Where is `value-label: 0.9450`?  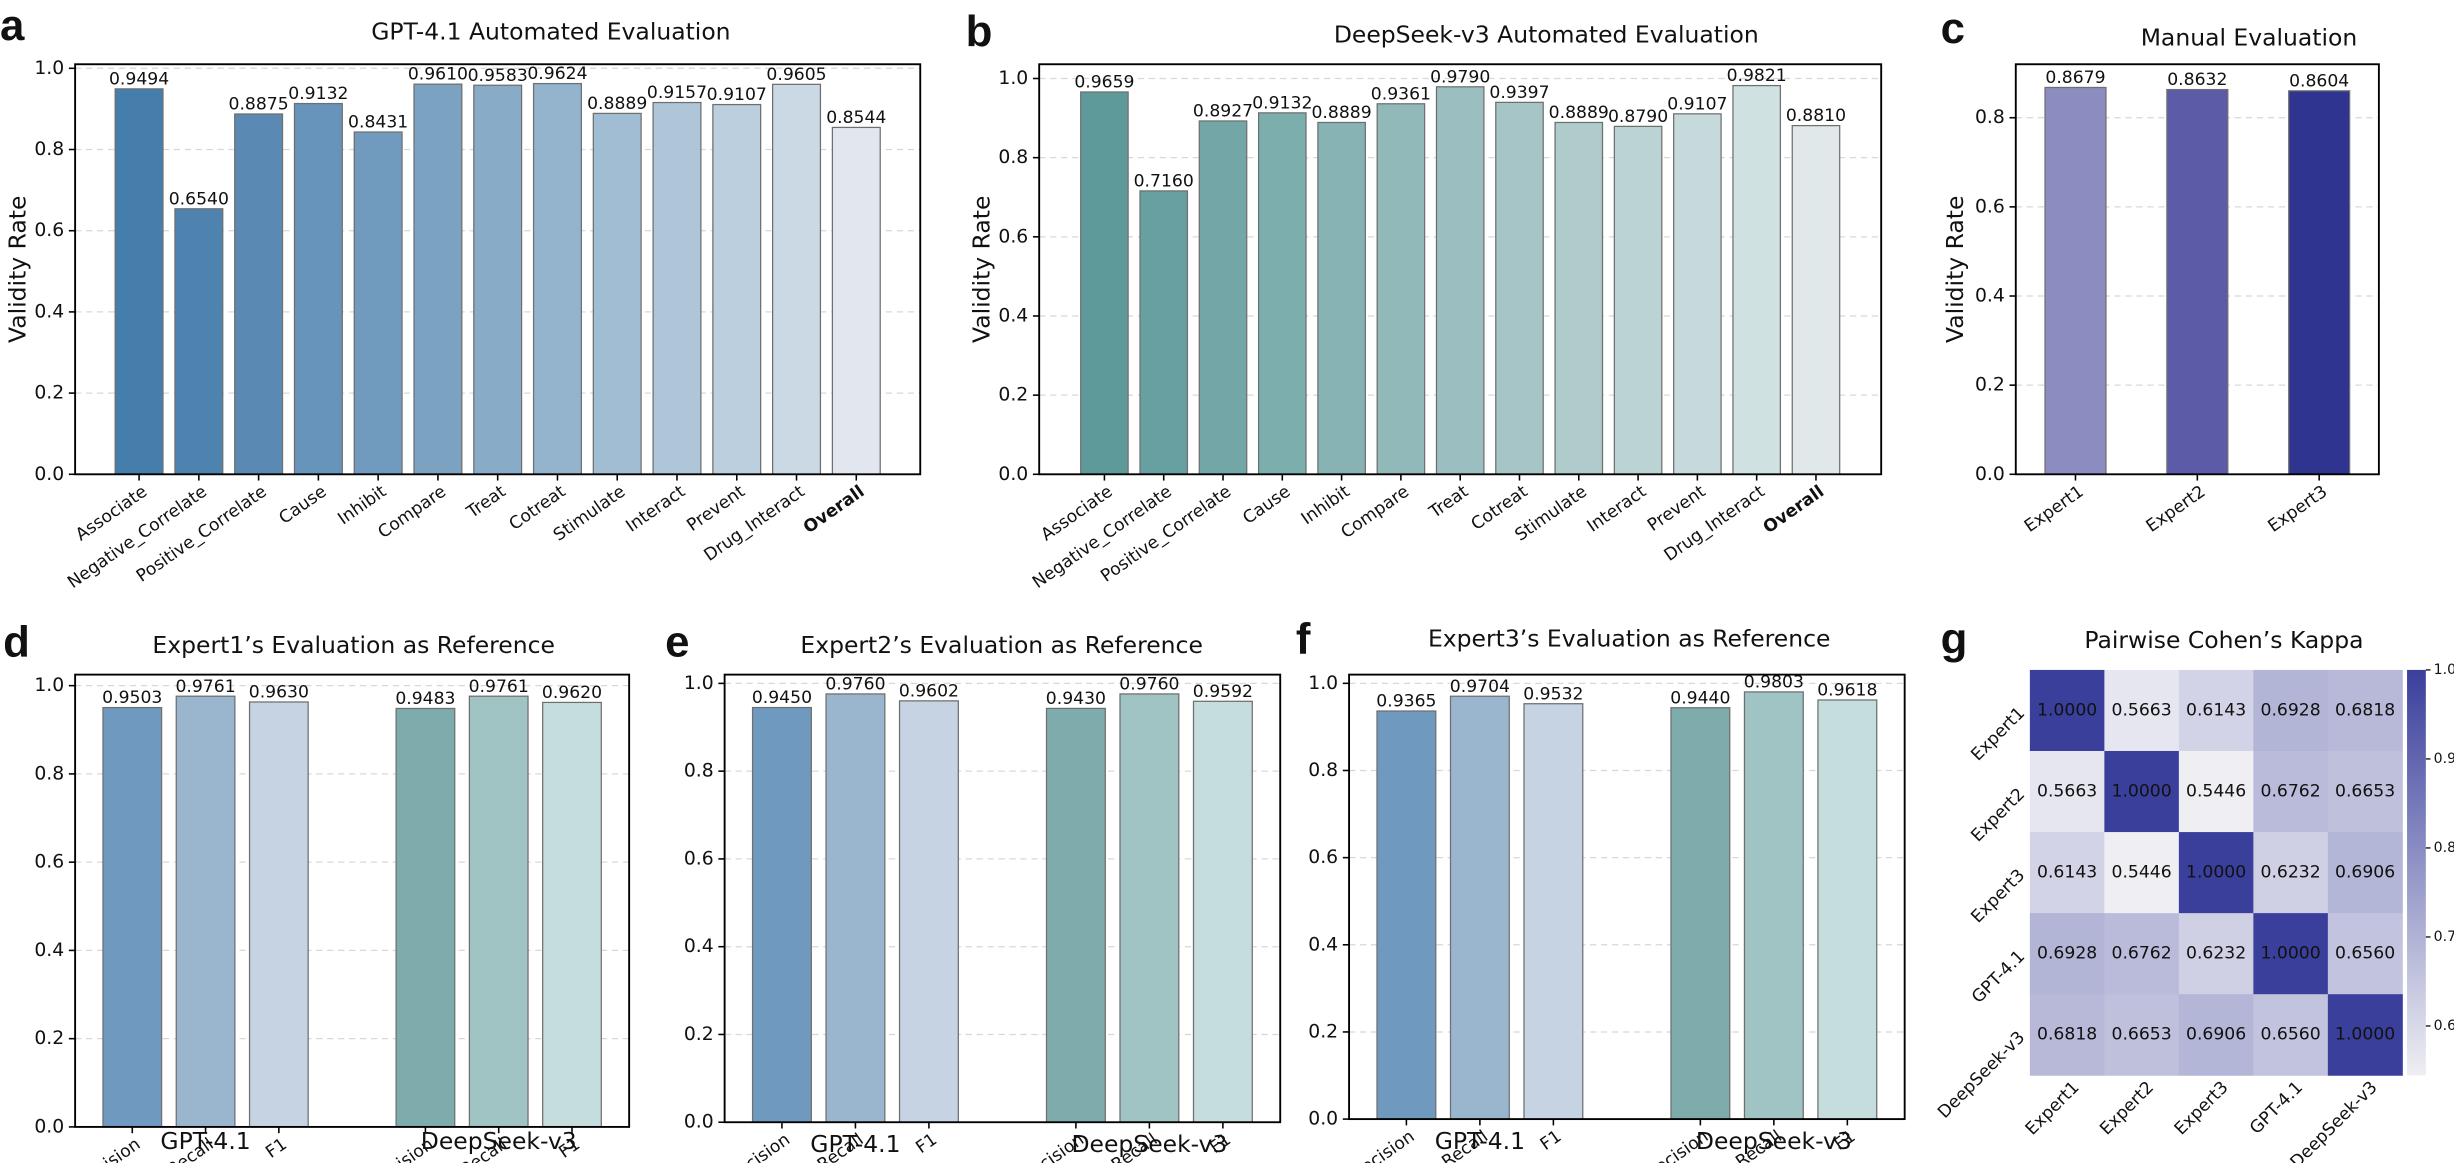
value-label: 0.9450 is located at coordinates (782, 698).